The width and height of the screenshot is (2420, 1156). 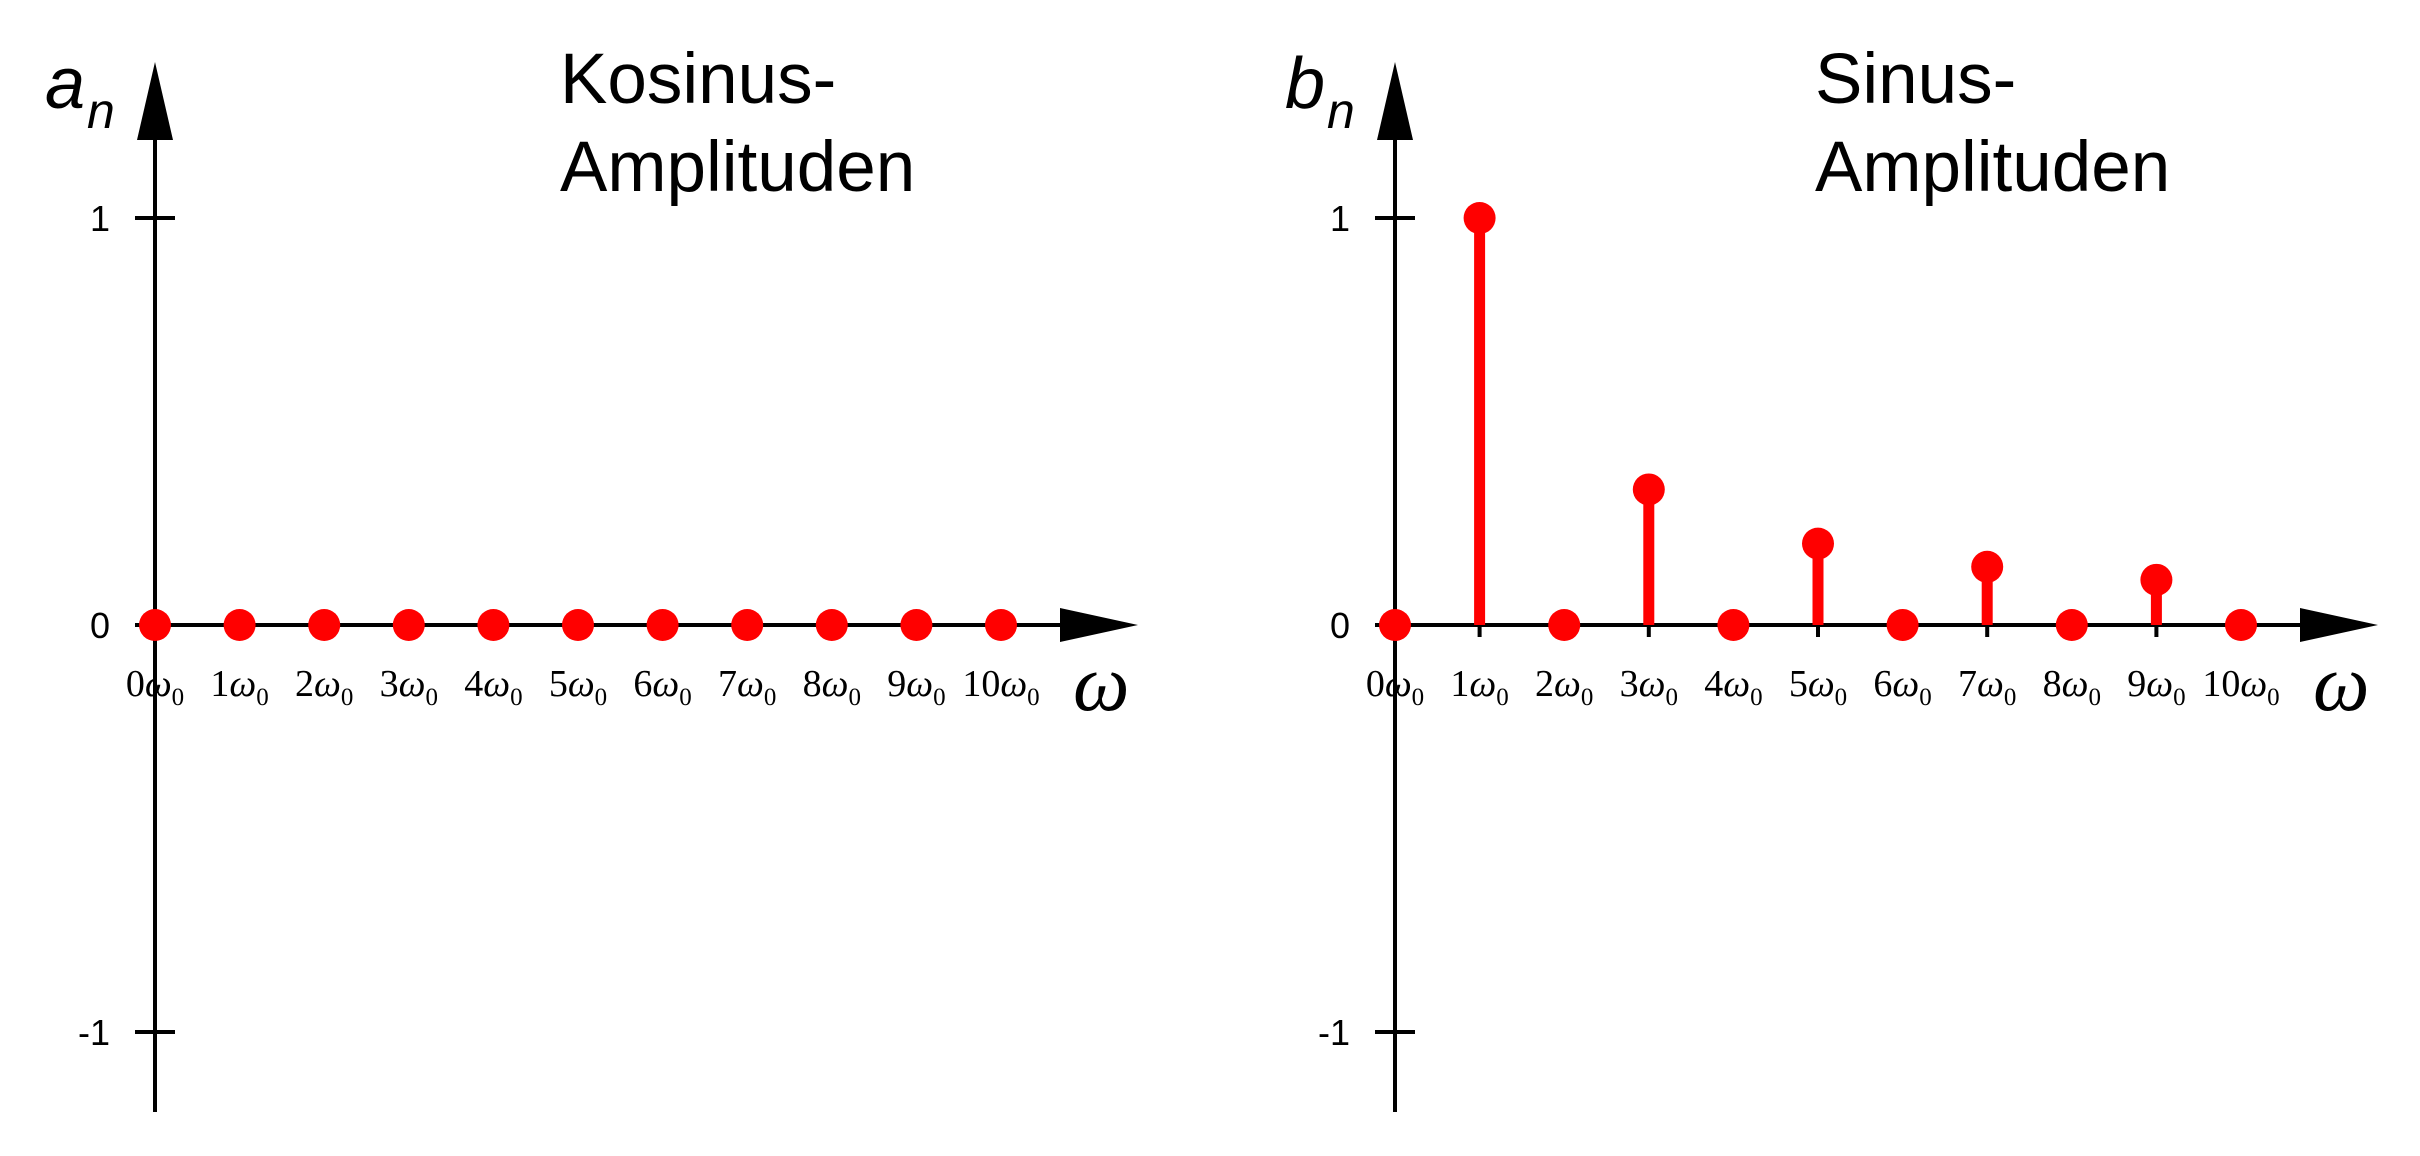 What do you see at coordinates (473, 684) in the screenshot?
I see `x-tick-label-number: 4` at bounding box center [473, 684].